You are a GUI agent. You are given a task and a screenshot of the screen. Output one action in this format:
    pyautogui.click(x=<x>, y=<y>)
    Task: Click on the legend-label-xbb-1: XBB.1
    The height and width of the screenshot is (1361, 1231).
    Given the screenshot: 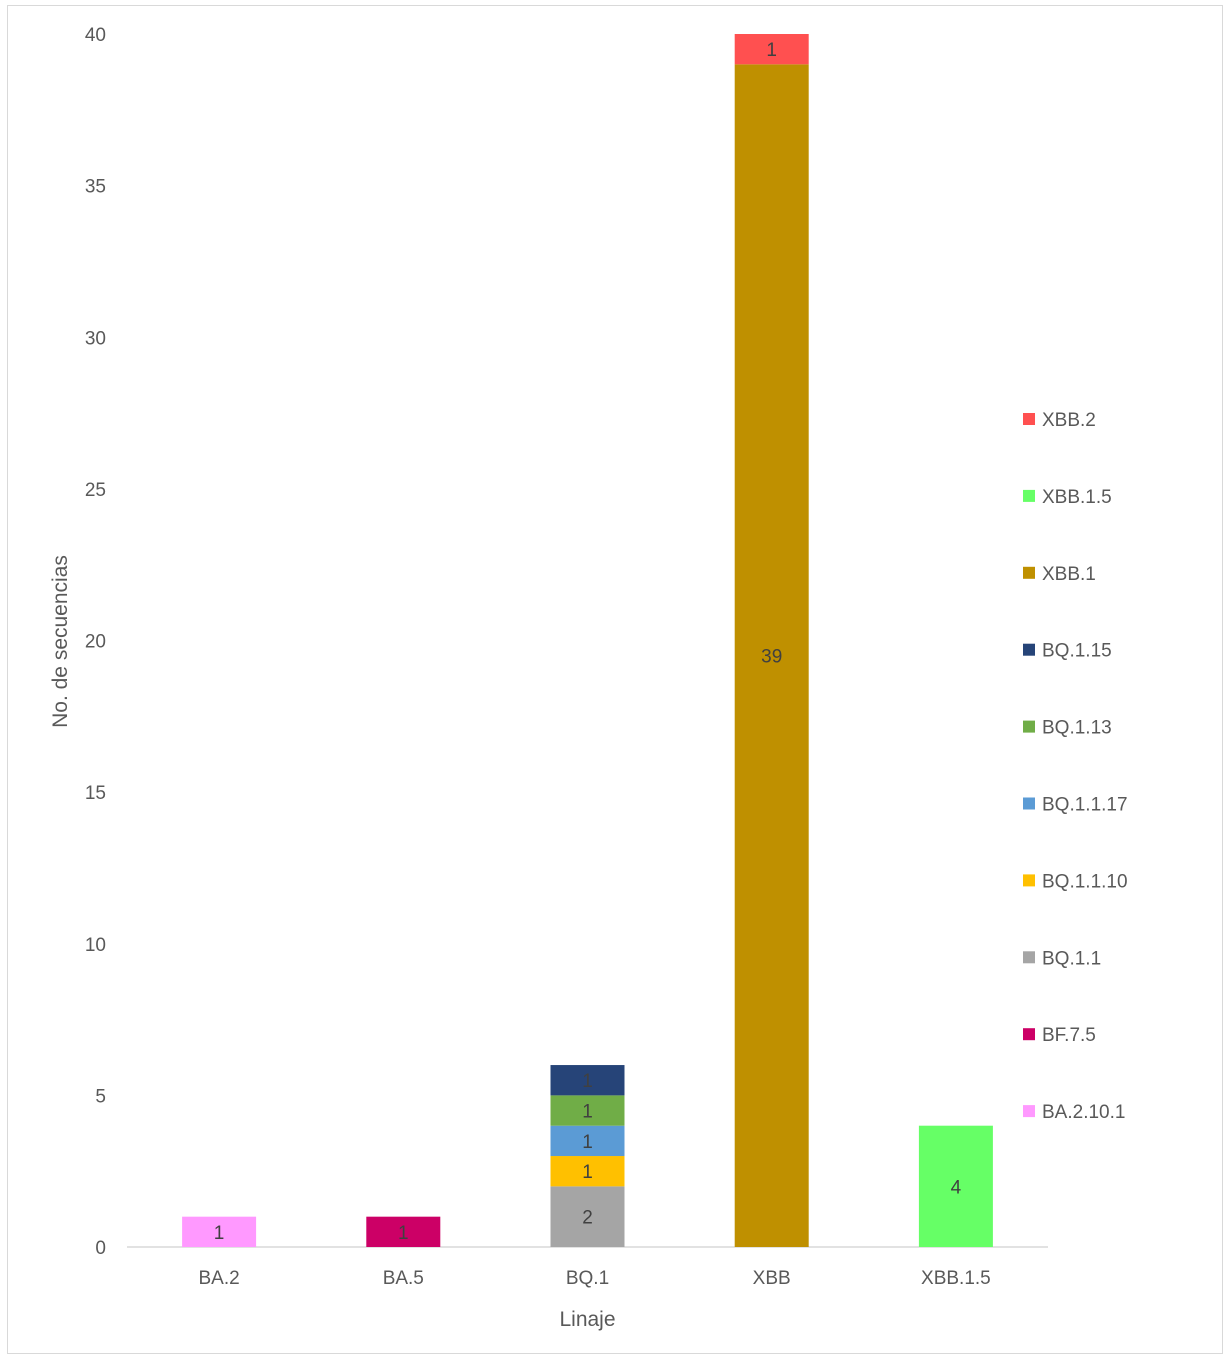 What is the action you would take?
    pyautogui.click(x=1069, y=574)
    